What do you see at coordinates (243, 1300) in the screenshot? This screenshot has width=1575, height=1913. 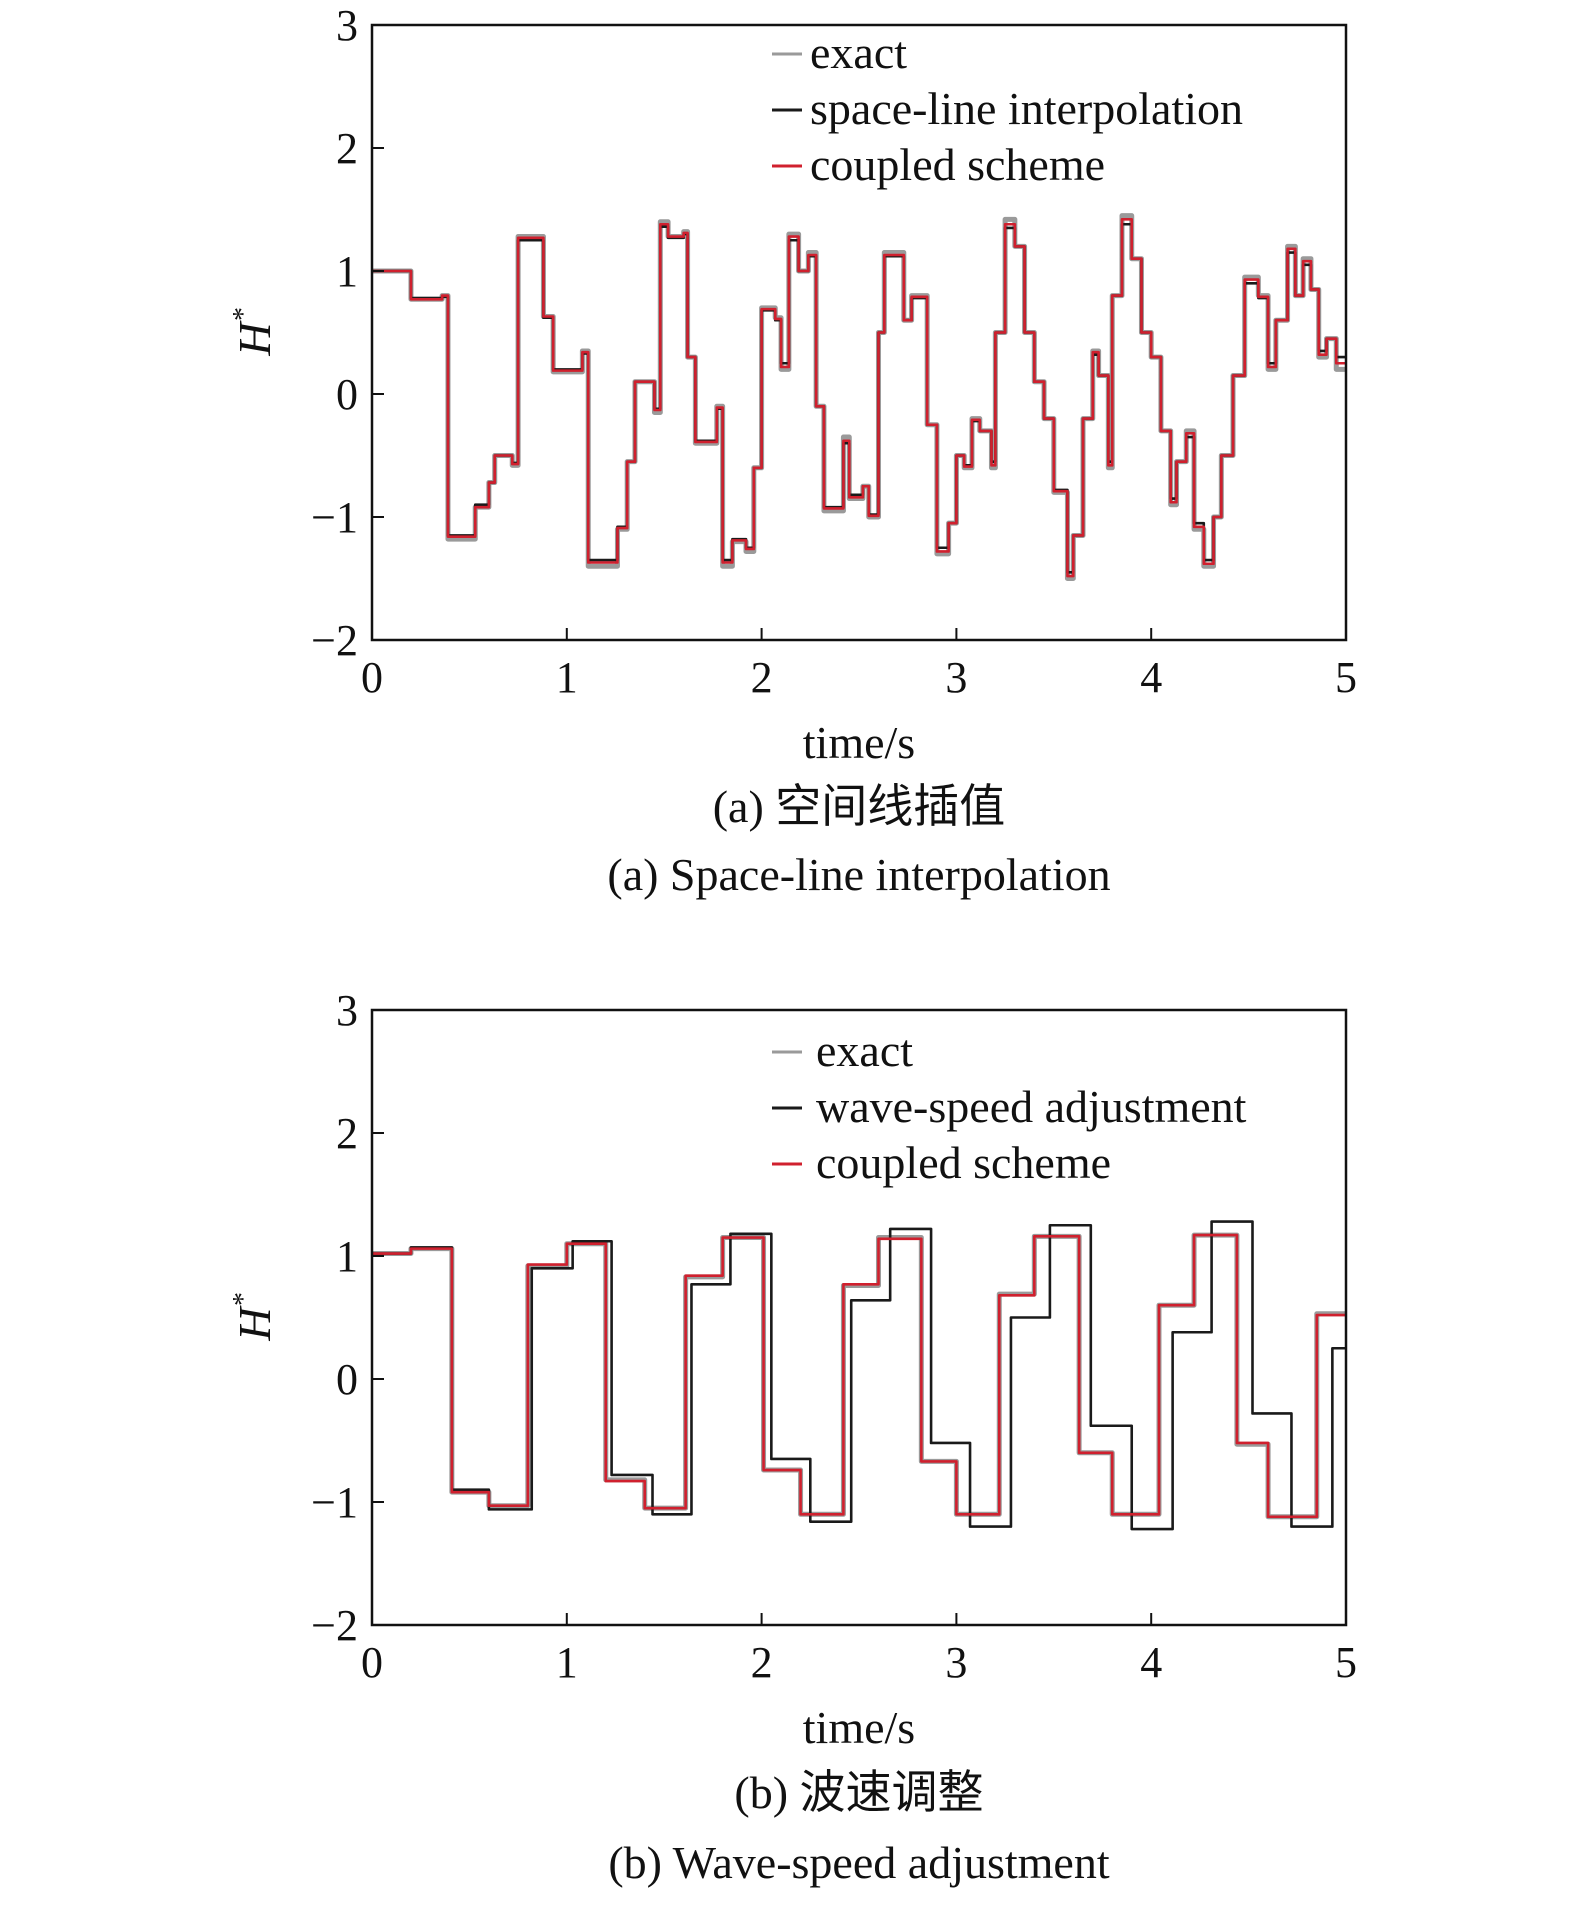 I see `panel-b-y-axis-label-sup: *` at bounding box center [243, 1300].